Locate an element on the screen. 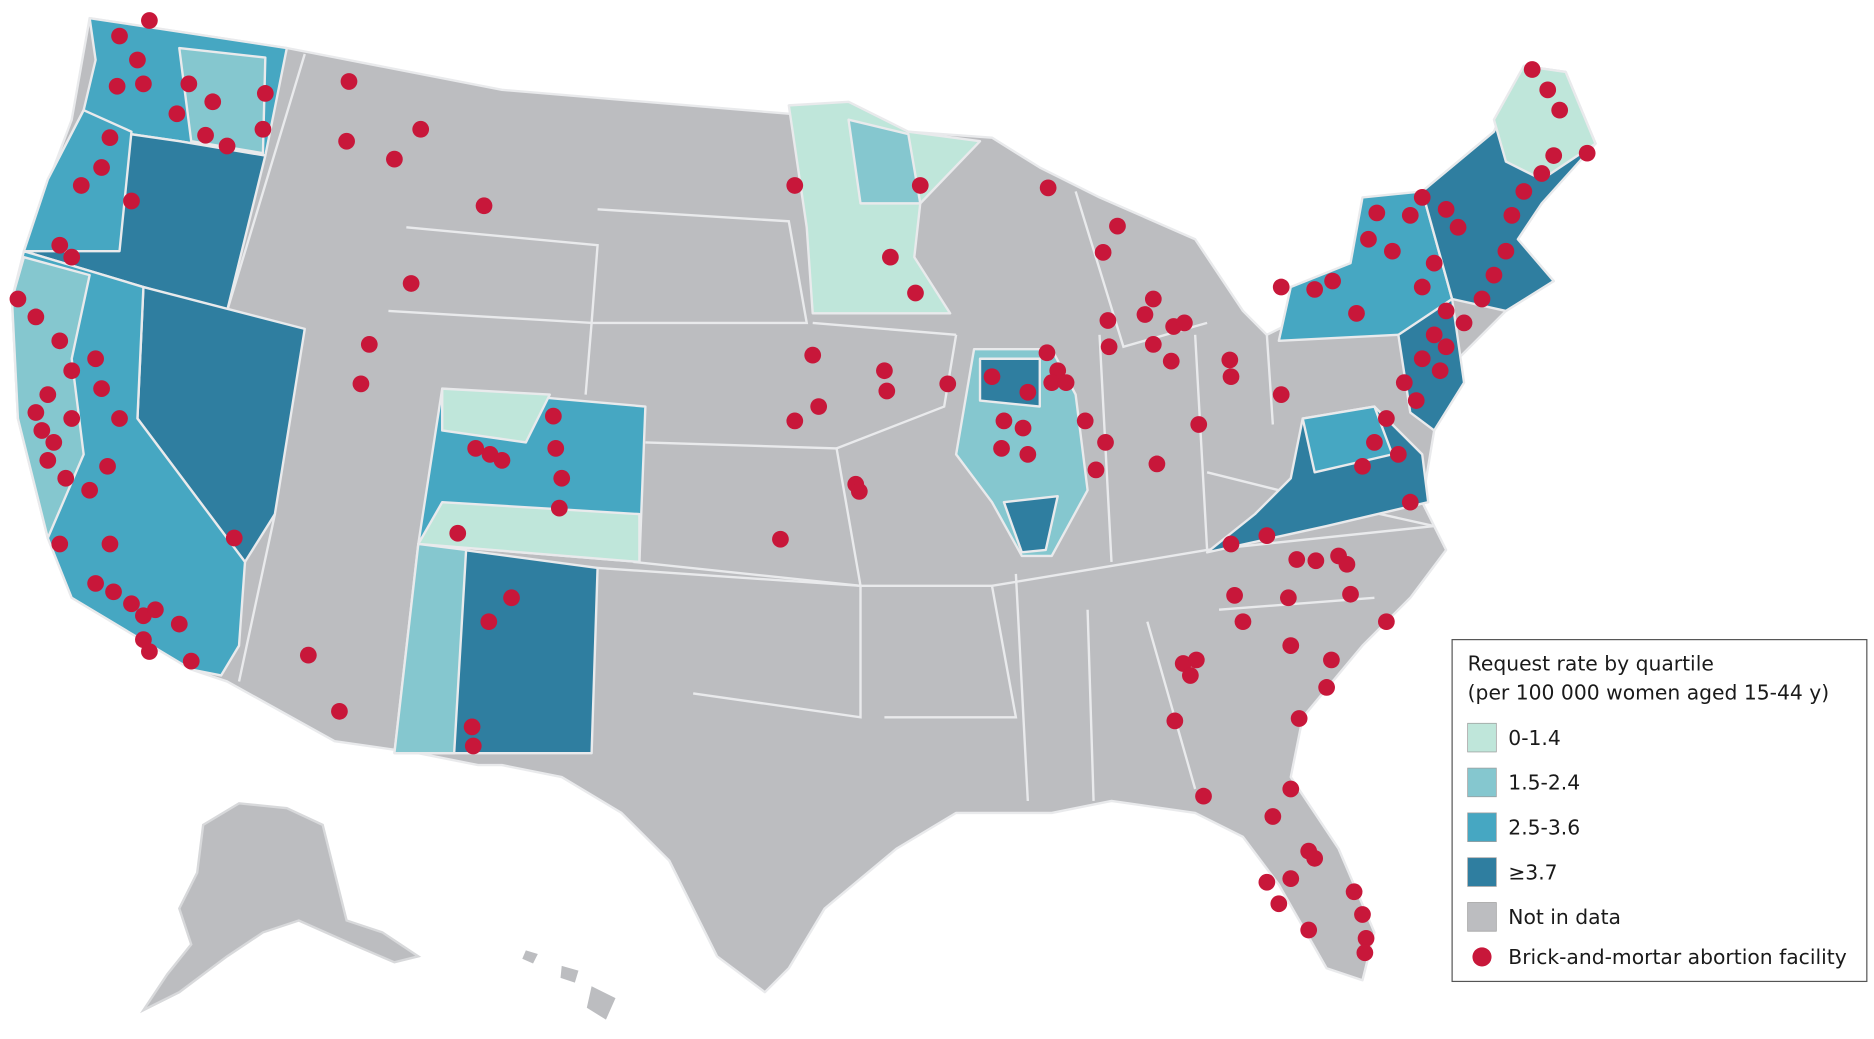  alaska is located at coordinates (280, 908).